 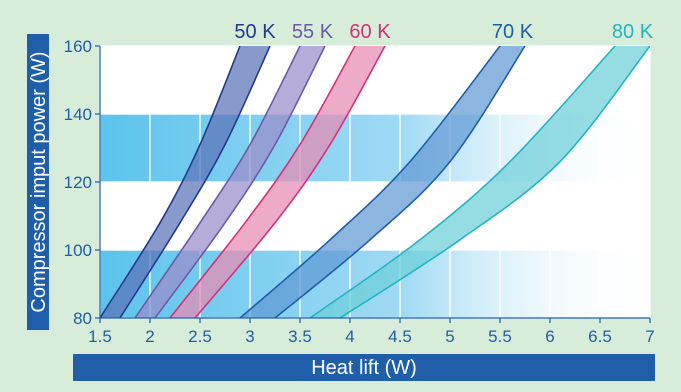 What do you see at coordinates (513, 32) in the screenshot?
I see `series-label-70k: 70 K` at bounding box center [513, 32].